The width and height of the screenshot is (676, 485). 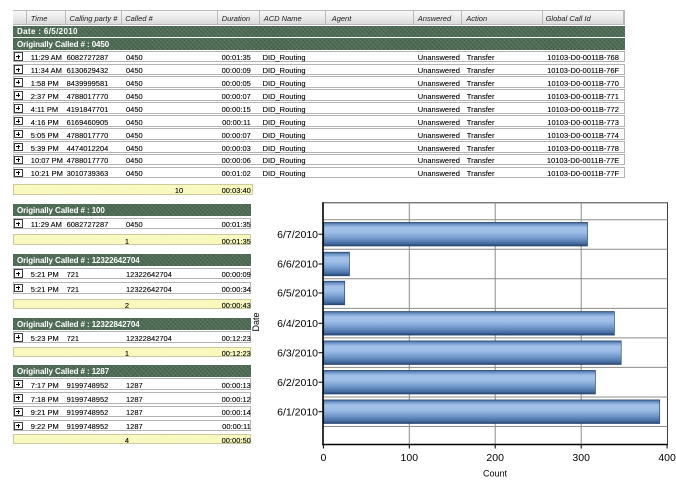 What do you see at coordinates (495, 458) in the screenshot?
I see `svg-text: 200` at bounding box center [495, 458].